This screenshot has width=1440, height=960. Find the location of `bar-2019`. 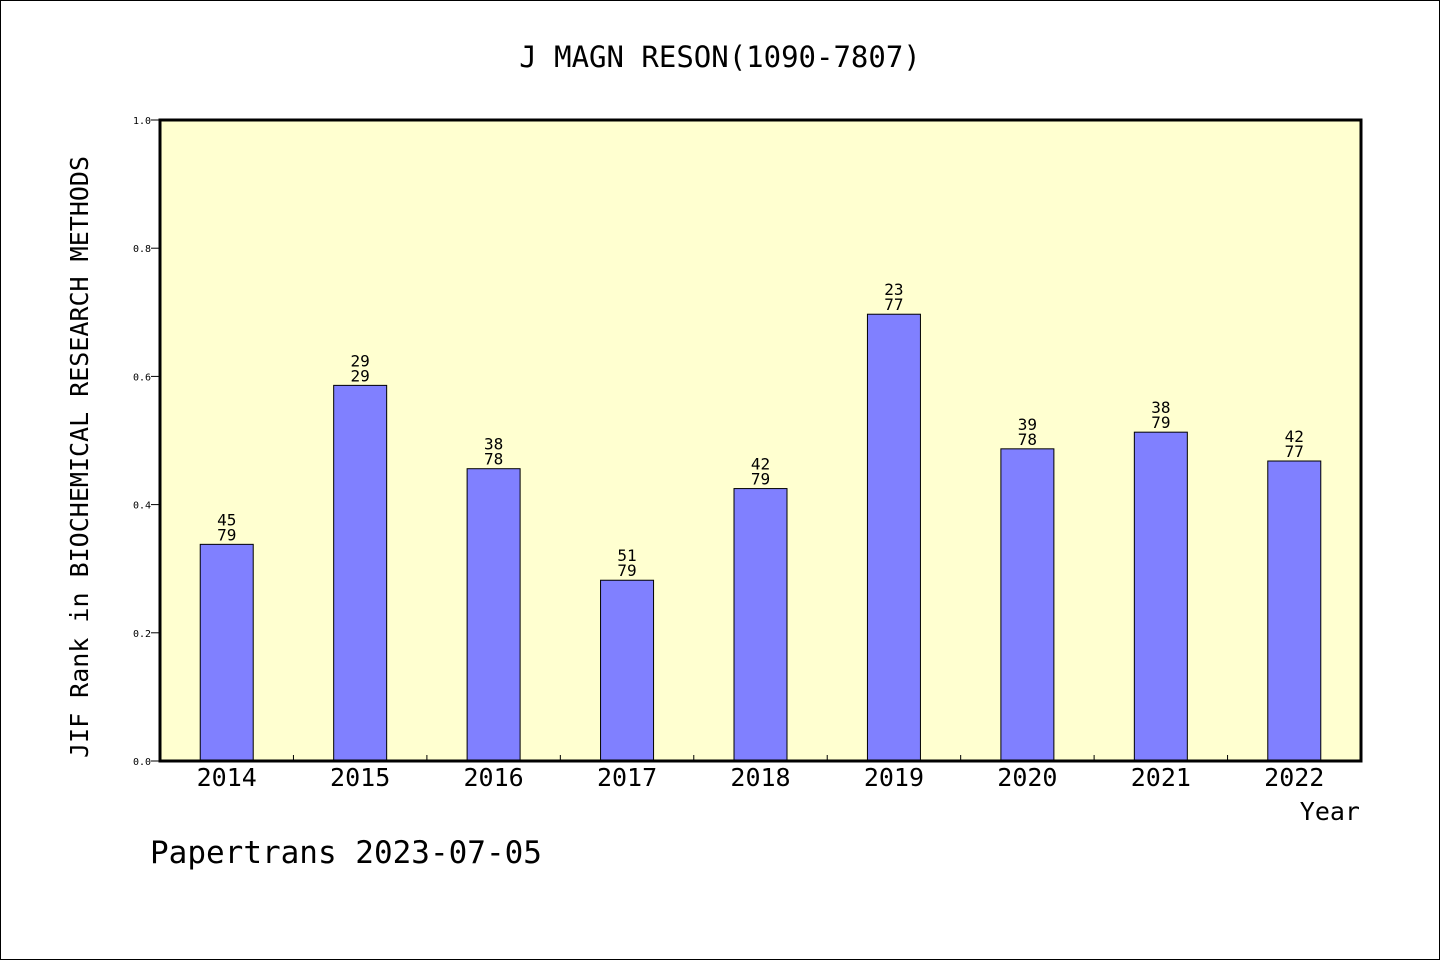

bar-2019 is located at coordinates (893, 537).